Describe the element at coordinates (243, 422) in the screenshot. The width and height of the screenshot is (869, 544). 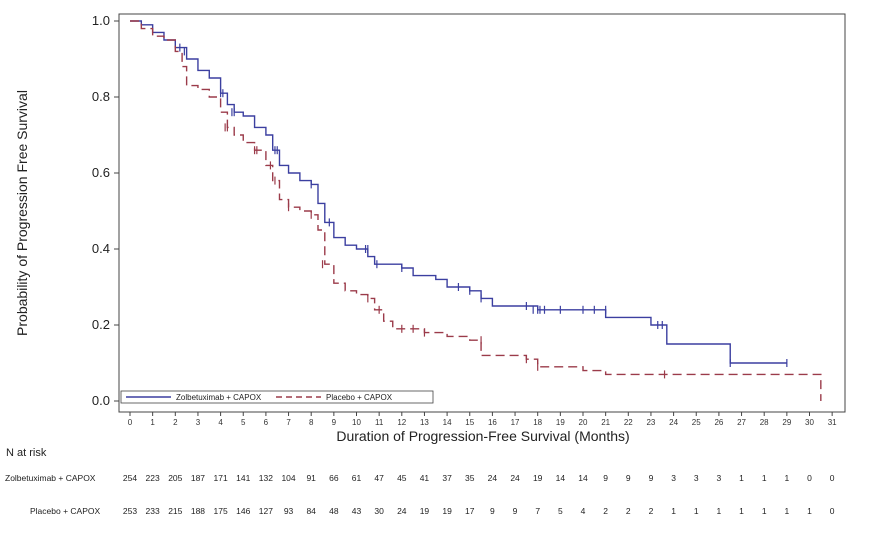
I see `x-tick-label: 5` at that location.